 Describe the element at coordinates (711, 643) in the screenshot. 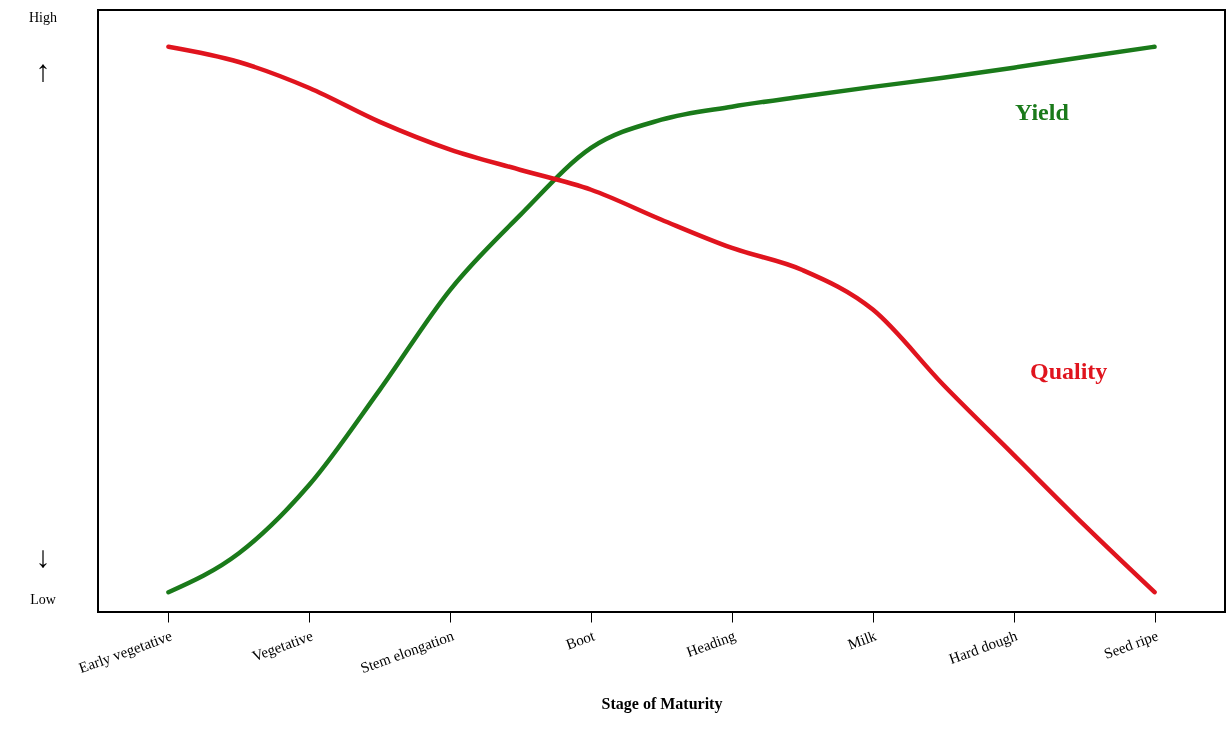

I see `x-tick-label: Heading` at that location.